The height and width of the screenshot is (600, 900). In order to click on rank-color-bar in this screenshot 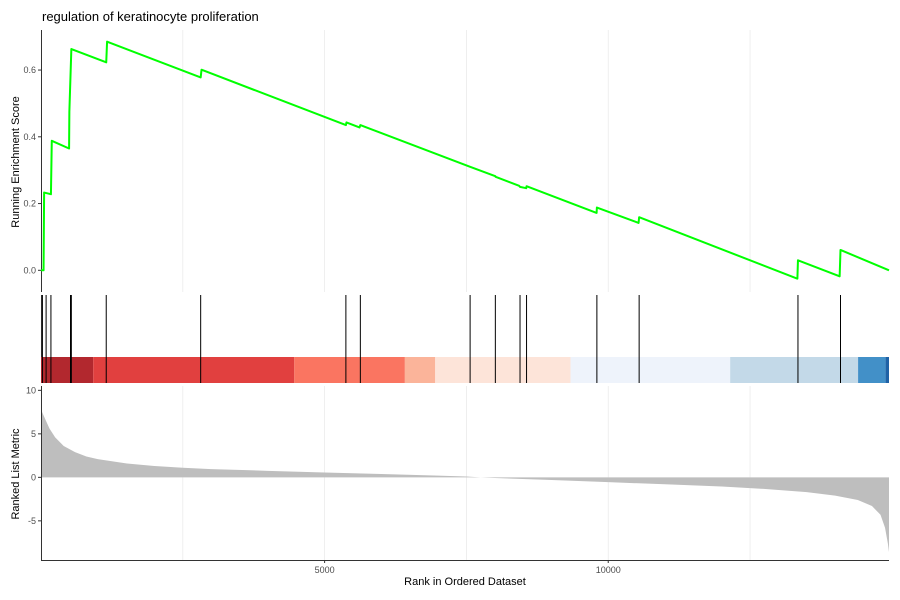, I will do `click(465, 370)`.